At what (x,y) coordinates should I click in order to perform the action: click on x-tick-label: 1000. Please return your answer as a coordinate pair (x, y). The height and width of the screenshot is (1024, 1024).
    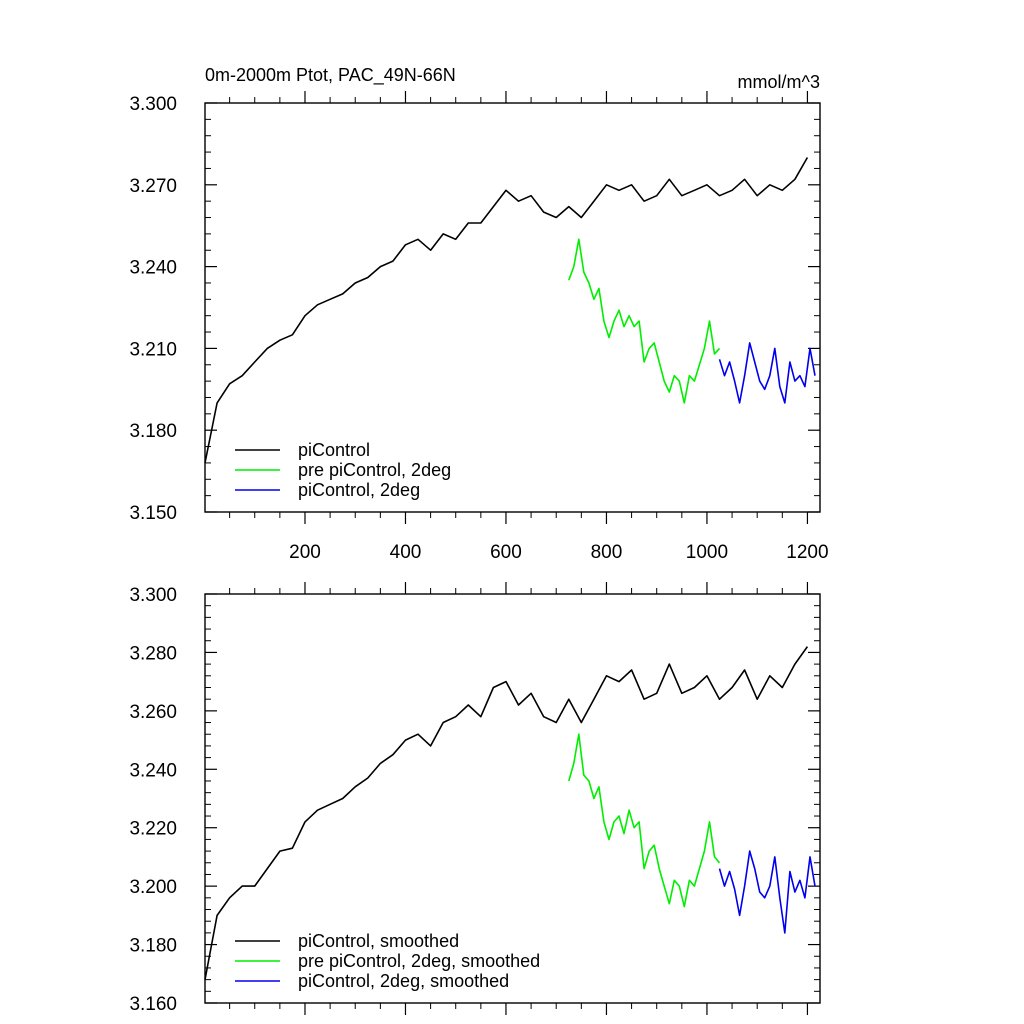
    Looking at the image, I should click on (707, 552).